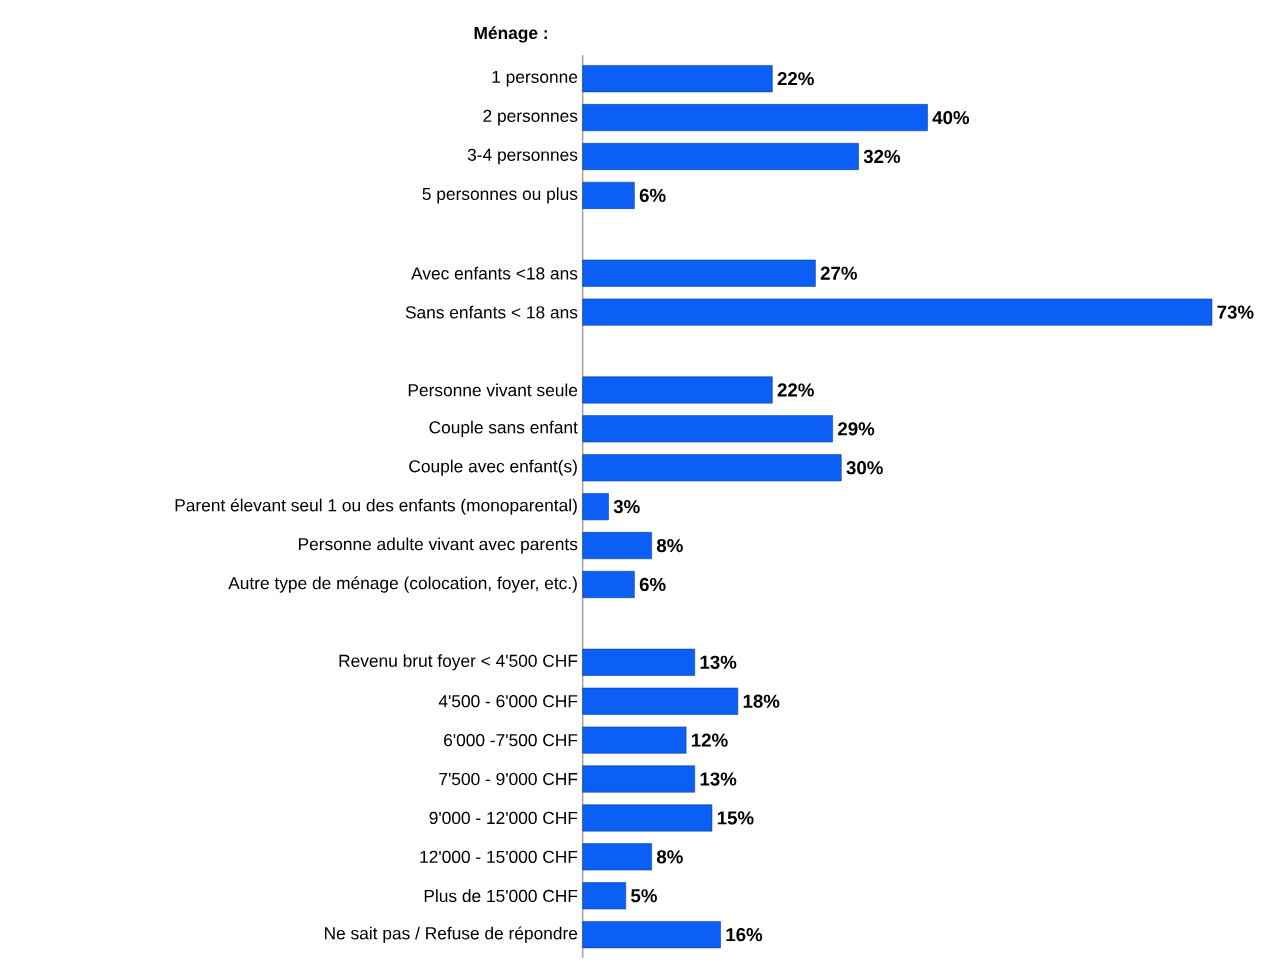 Image resolution: width=1279 pixels, height=962 pixels. I want to click on y-tick-label: Personne adulte vivant avec parents, so click(438, 545).